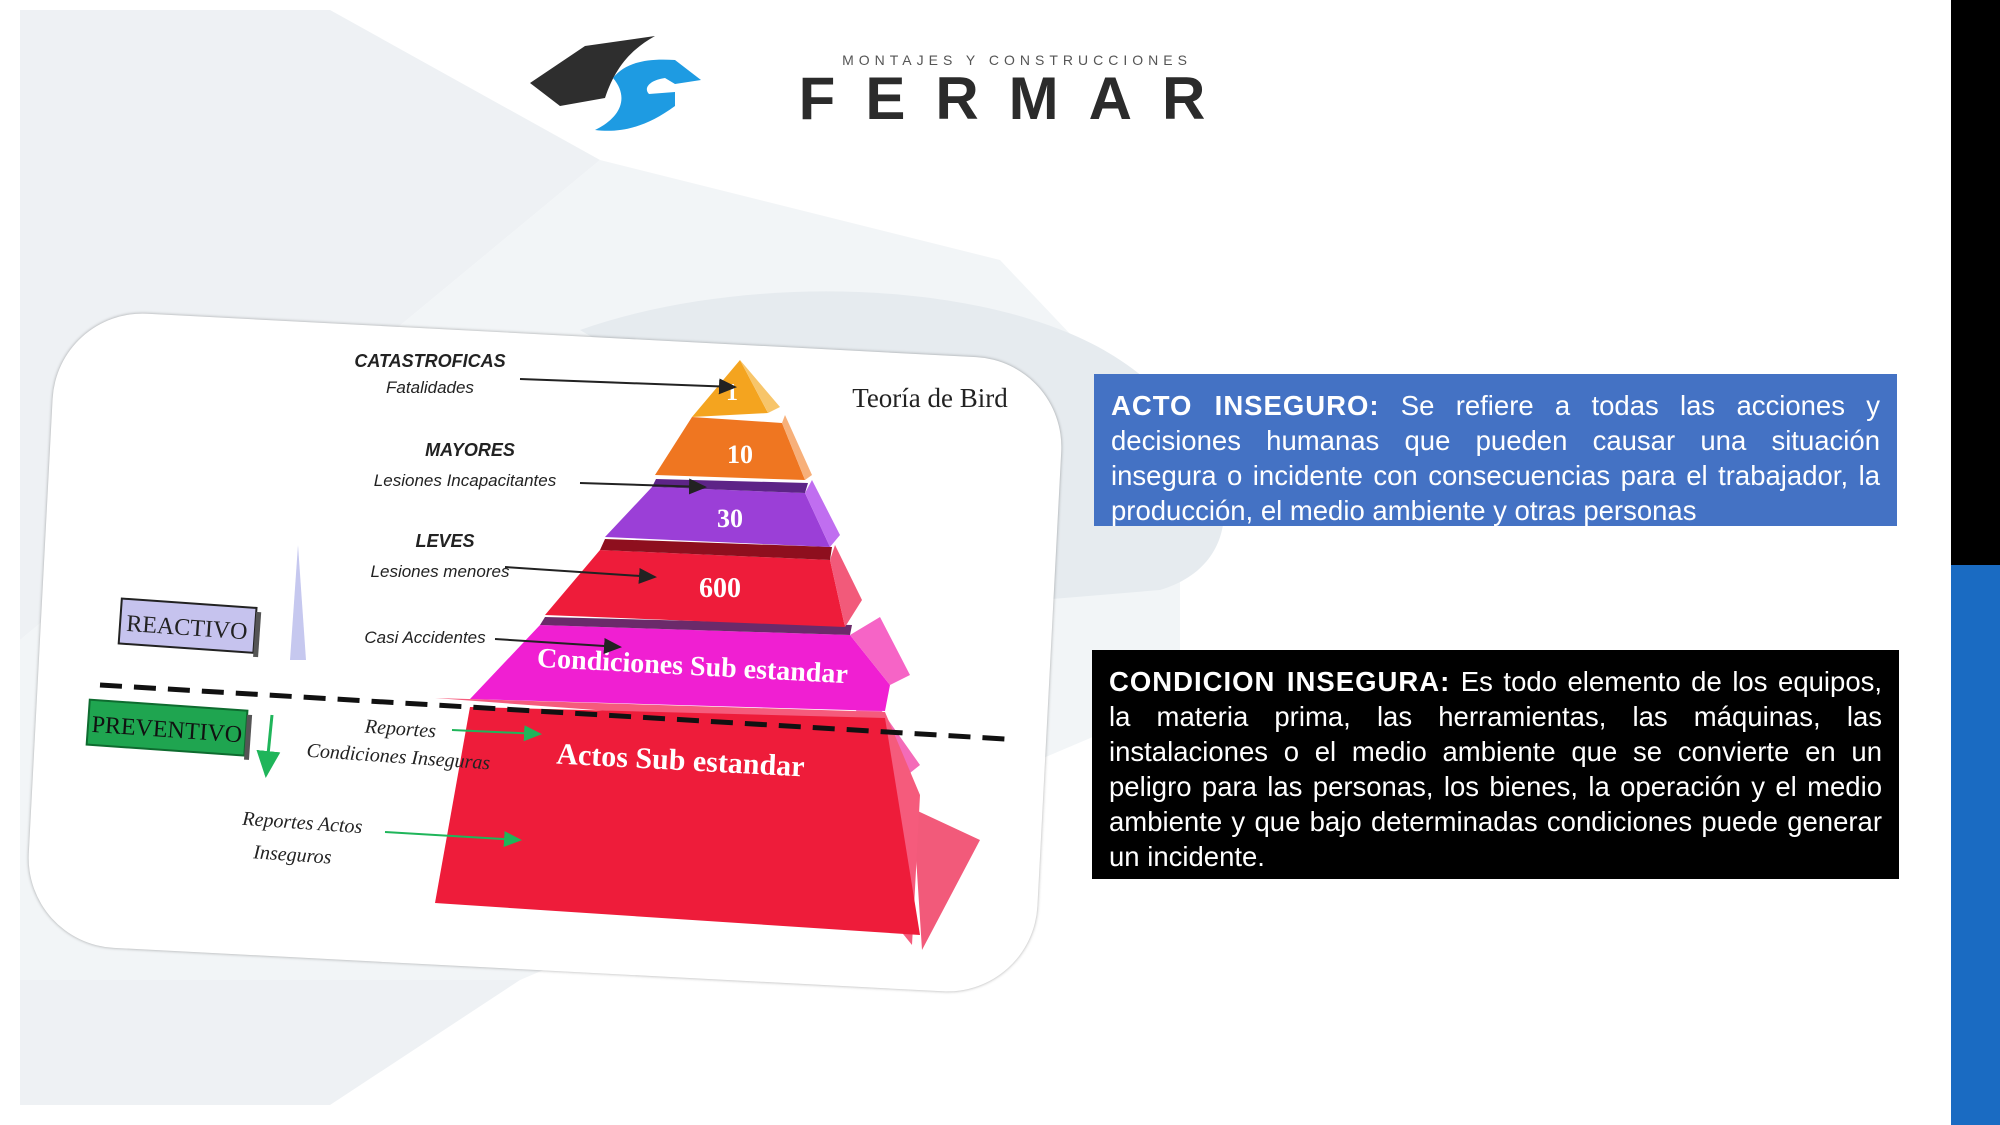  Describe the element at coordinates (444, 541) in the screenshot. I see `label-leves: LEVES` at that location.